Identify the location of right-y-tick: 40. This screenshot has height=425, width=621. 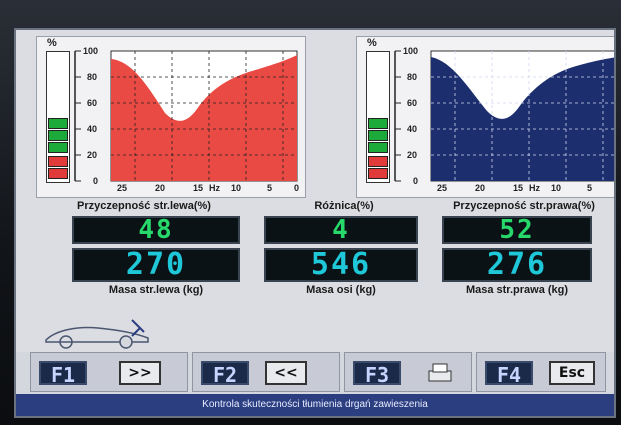
(412, 129).